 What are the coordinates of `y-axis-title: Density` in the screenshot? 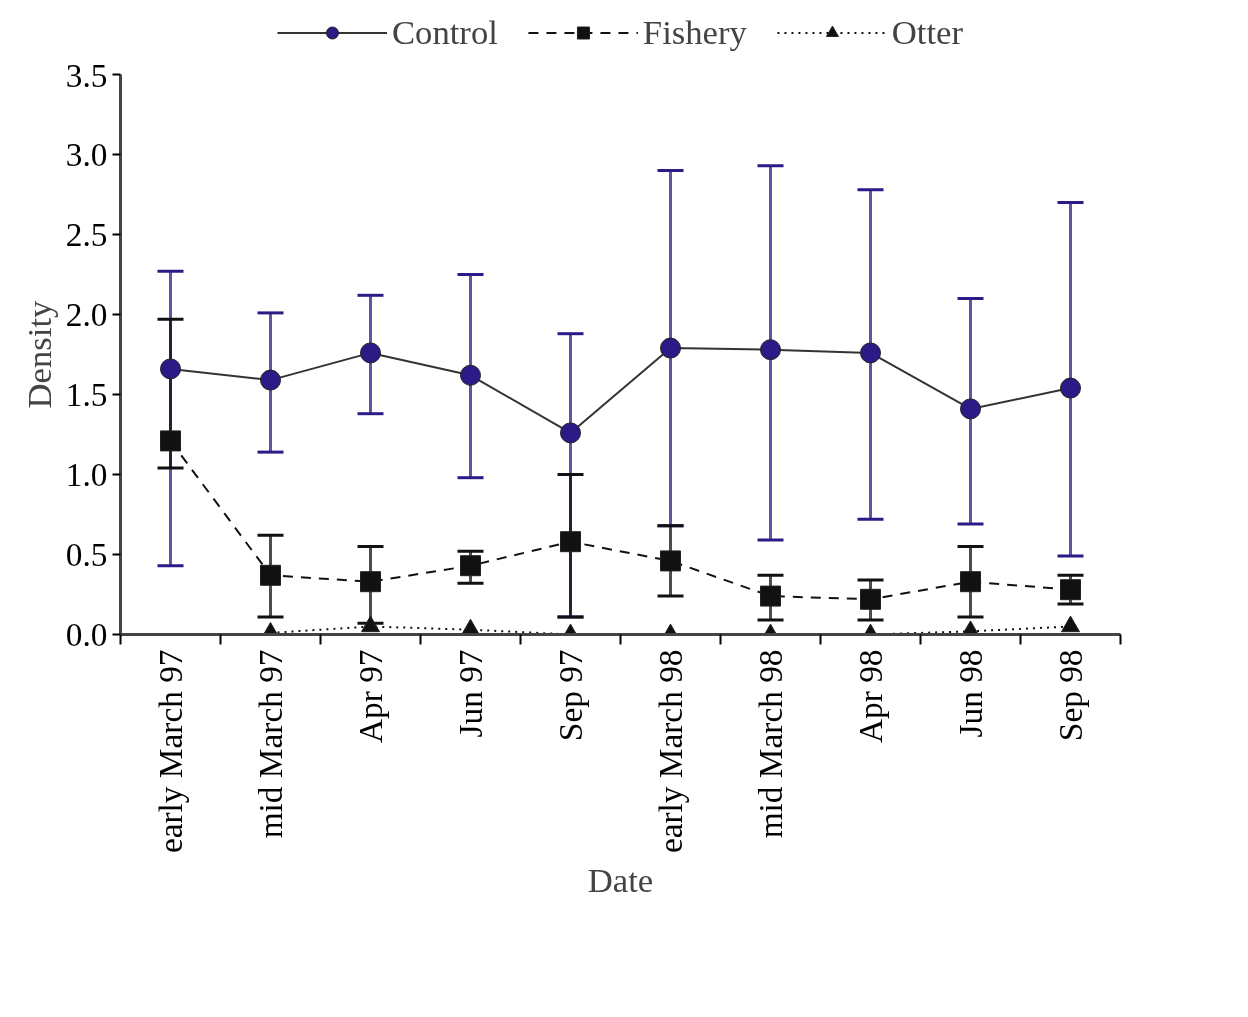 It's located at (38, 354).